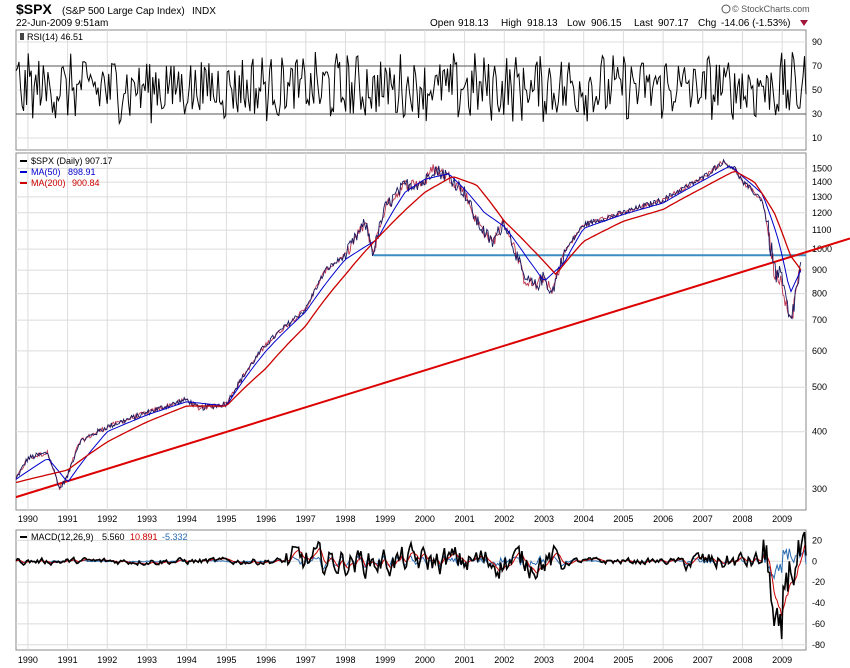 The height and width of the screenshot is (668, 850). What do you see at coordinates (175, 537) in the screenshot?
I see `macd-histogram-value: -5.332` at bounding box center [175, 537].